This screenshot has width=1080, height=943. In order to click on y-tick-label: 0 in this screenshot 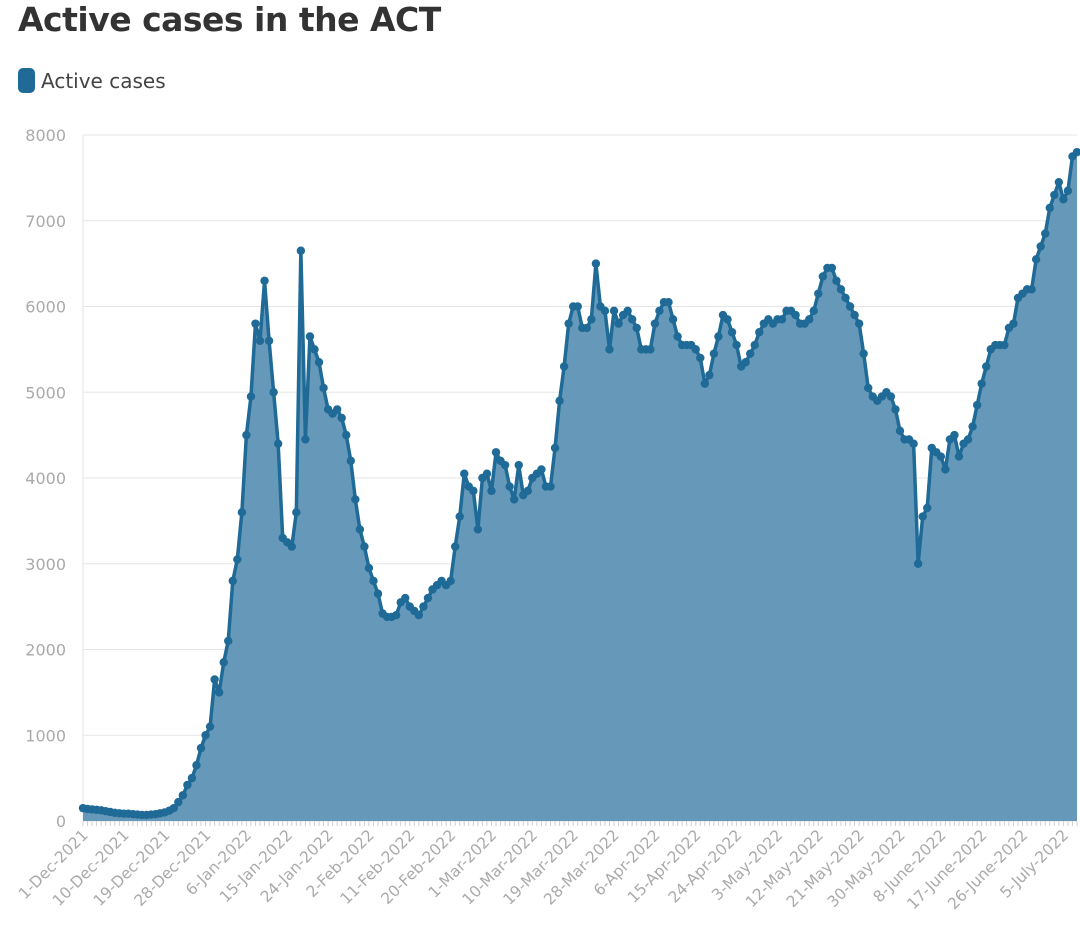, I will do `click(61, 821)`.